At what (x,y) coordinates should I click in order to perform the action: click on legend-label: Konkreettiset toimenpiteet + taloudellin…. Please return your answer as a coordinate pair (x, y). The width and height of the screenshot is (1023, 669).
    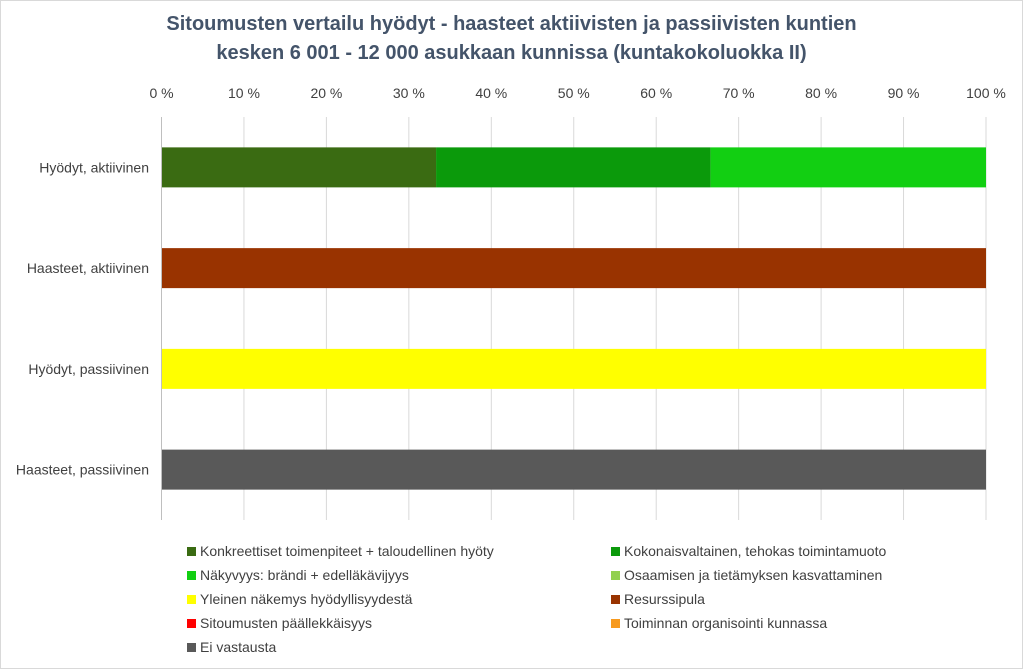
    Looking at the image, I should click on (347, 551).